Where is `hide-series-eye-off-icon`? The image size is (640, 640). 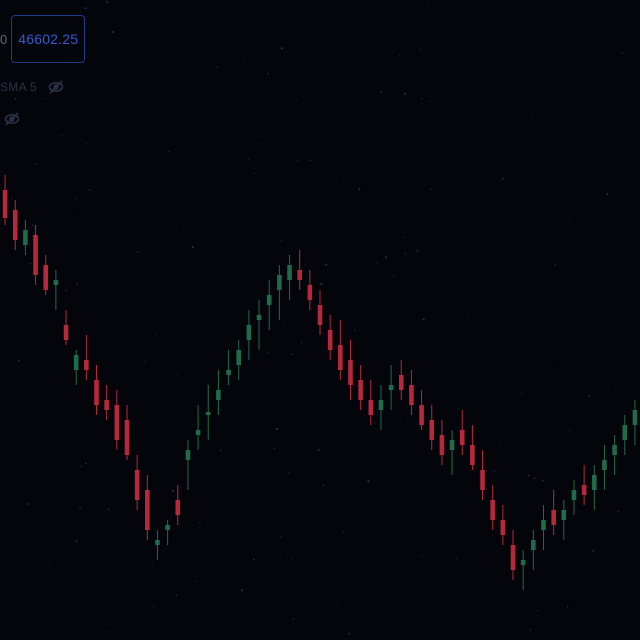
hide-series-eye-off-icon is located at coordinates (12, 119).